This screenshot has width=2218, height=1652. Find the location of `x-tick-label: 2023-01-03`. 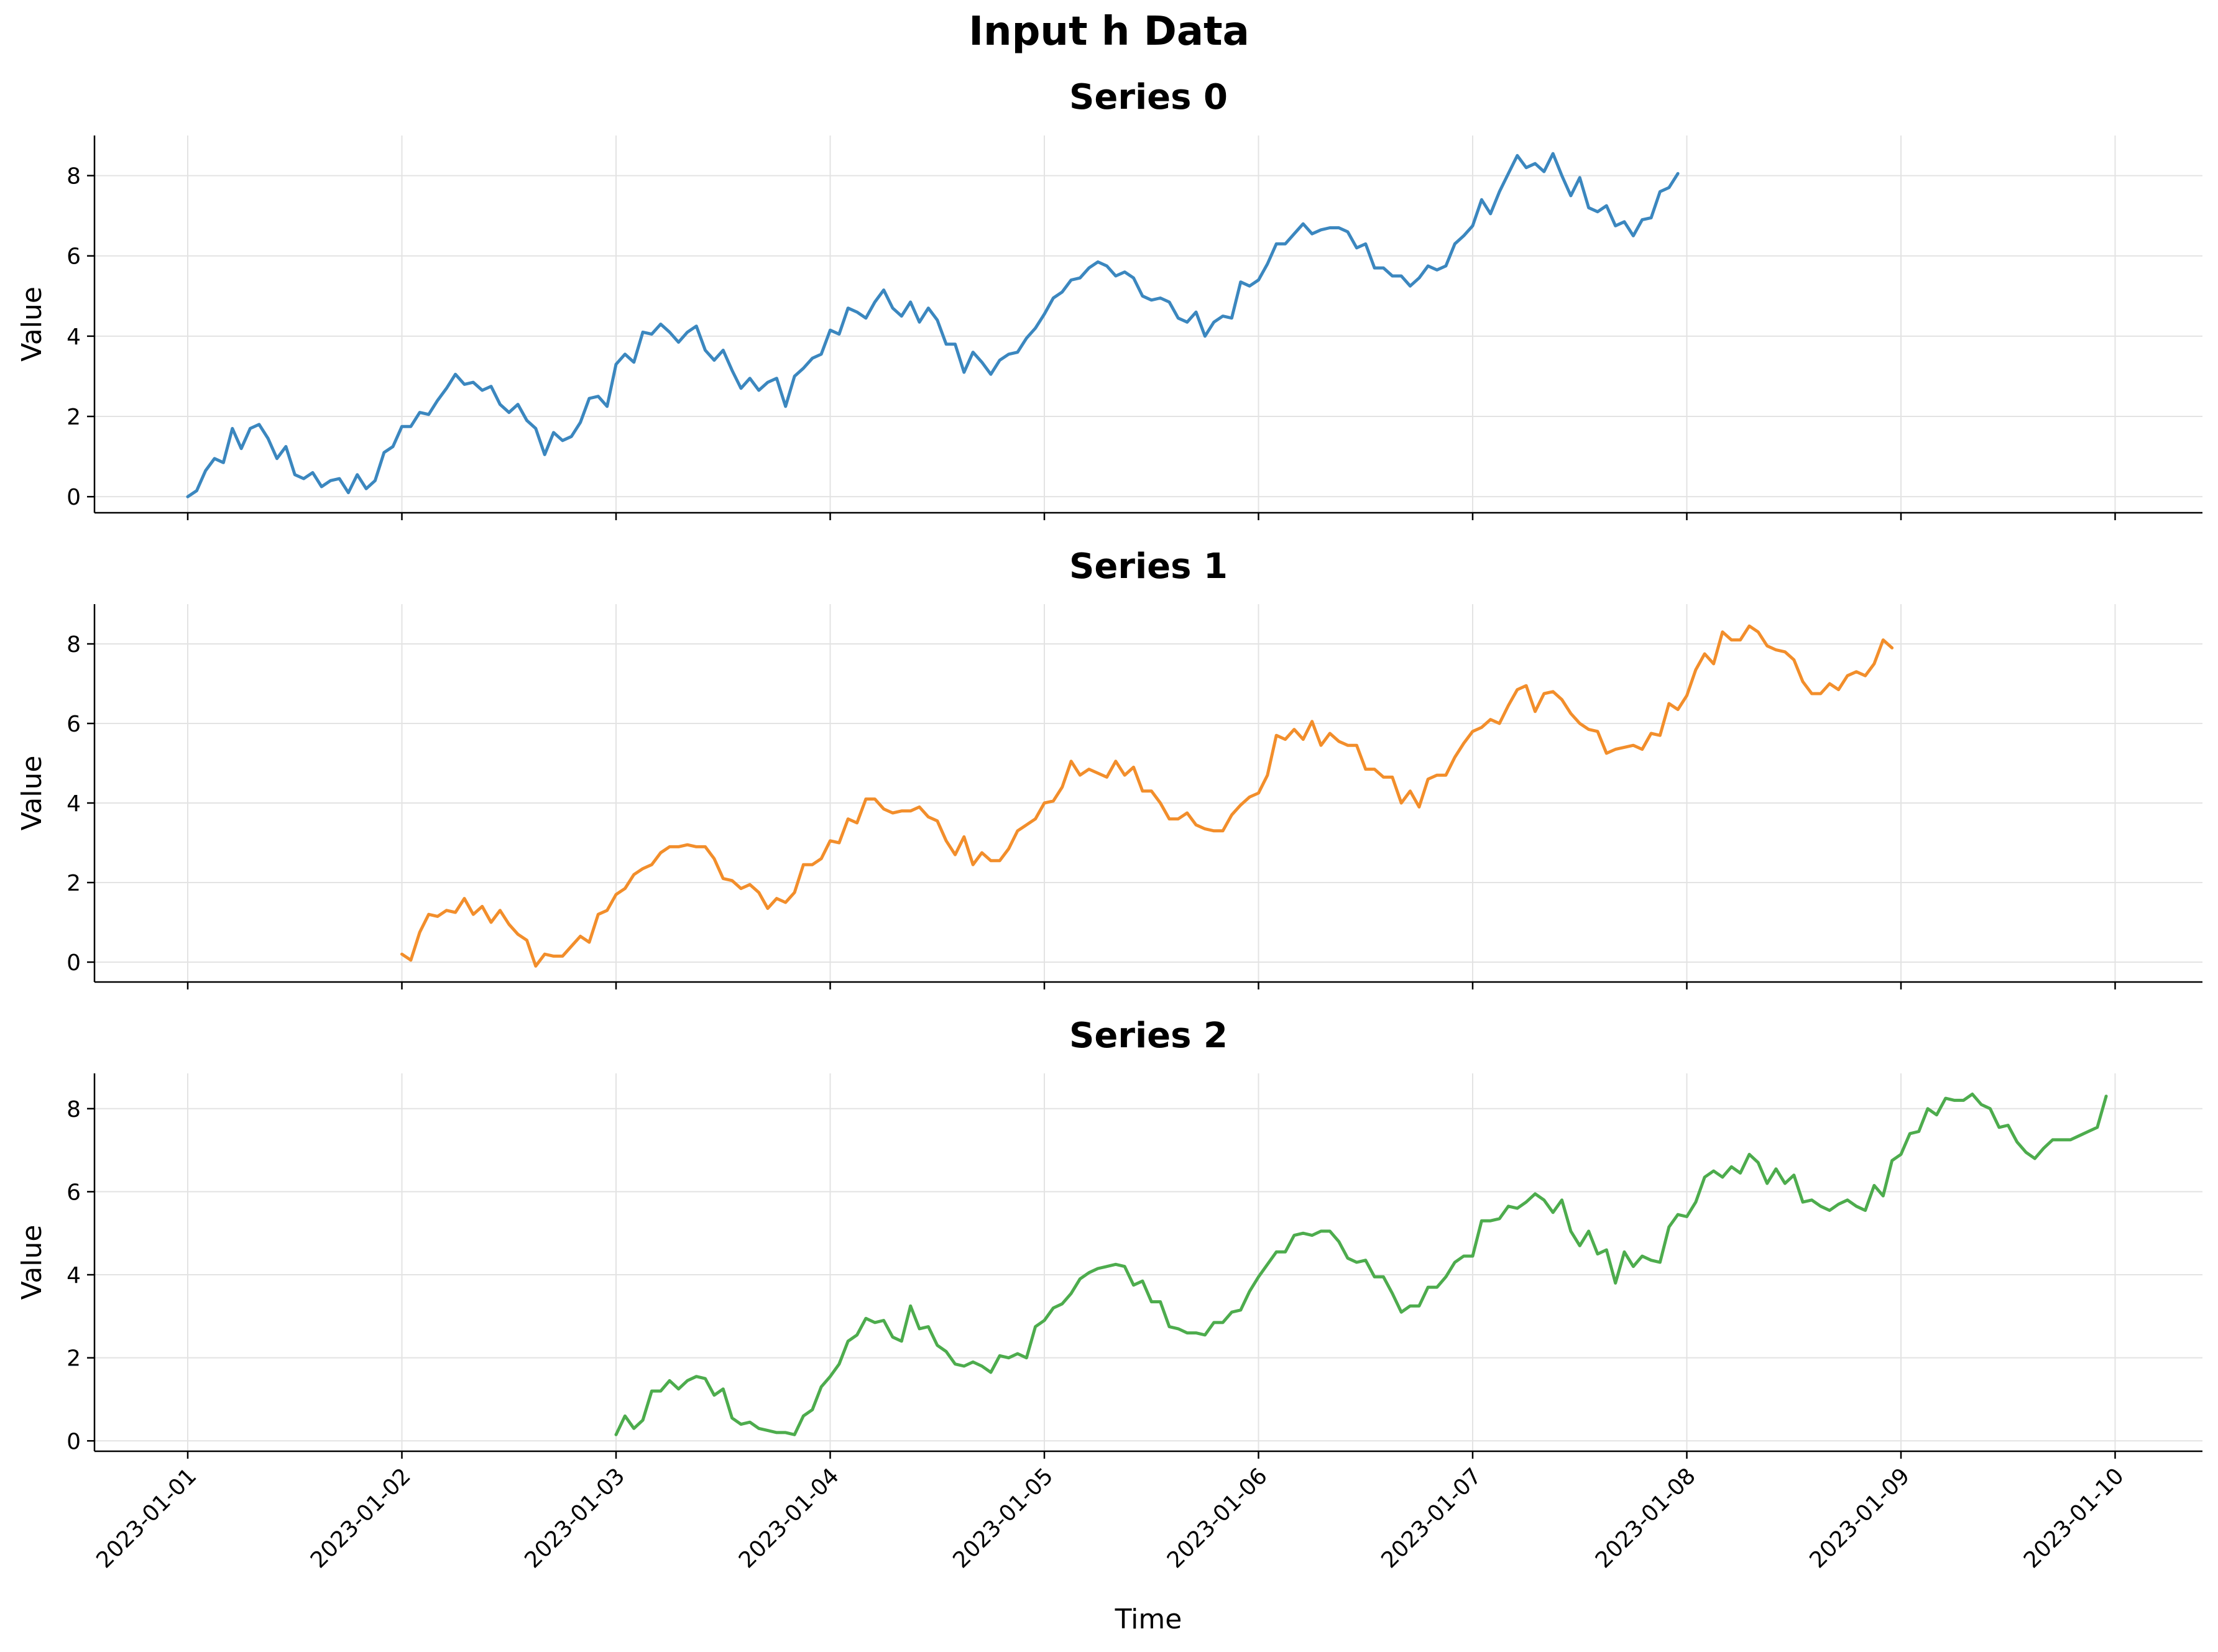

x-tick-label: 2023-01-03 is located at coordinates (575, 1518).